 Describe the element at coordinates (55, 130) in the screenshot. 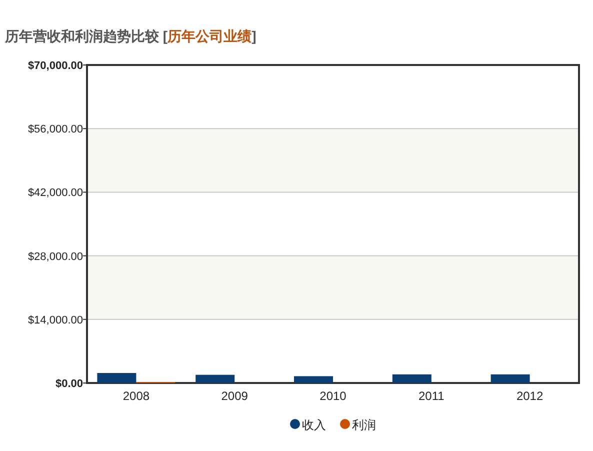

I see `y-tick-label: $56,000.00` at that location.